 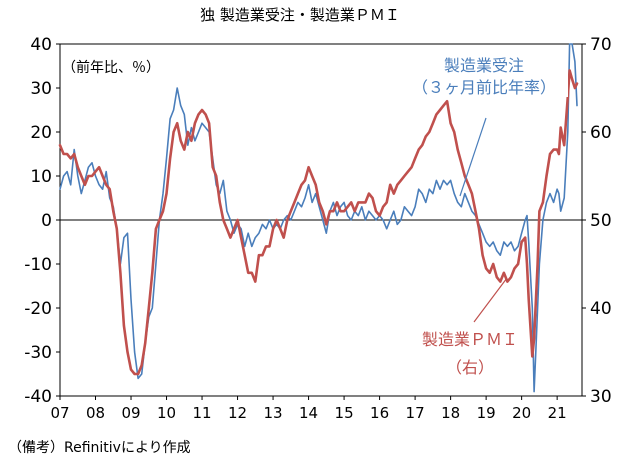 I want to click on x-tick-label: 18, so click(x=450, y=413).